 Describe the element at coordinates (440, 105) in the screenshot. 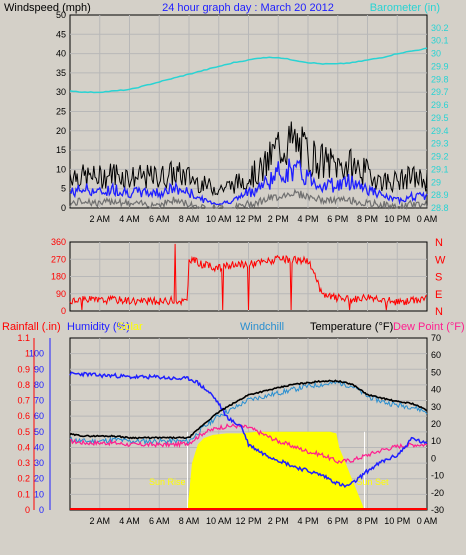

I see `barometer-tick-label: 29.6` at that location.